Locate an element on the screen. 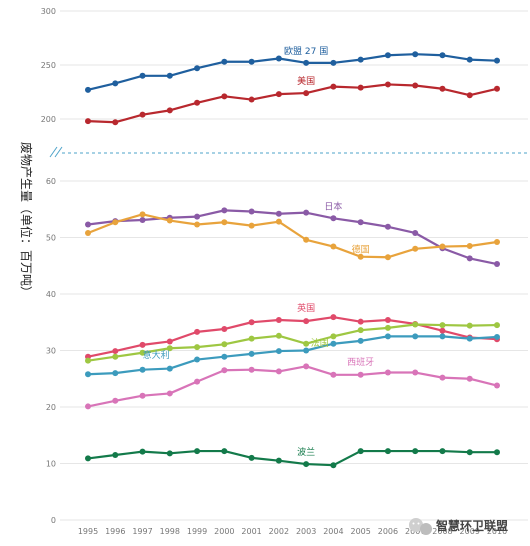 The image size is (530, 546). y-tick-label: 50 is located at coordinates (51, 238).